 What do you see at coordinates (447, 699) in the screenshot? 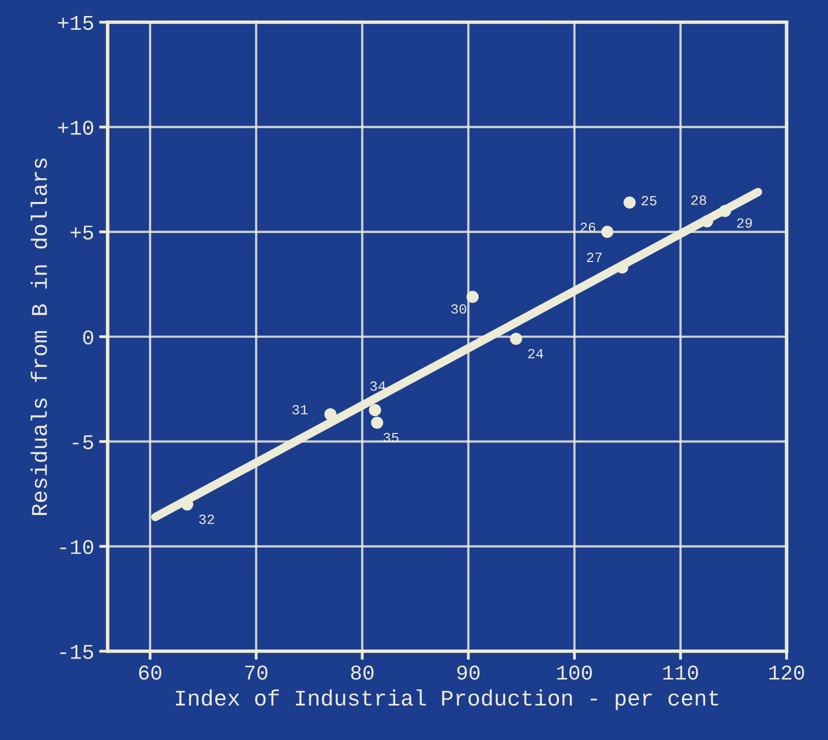
I see `x-axis-title: Index of Industrial Production - per cent` at bounding box center [447, 699].